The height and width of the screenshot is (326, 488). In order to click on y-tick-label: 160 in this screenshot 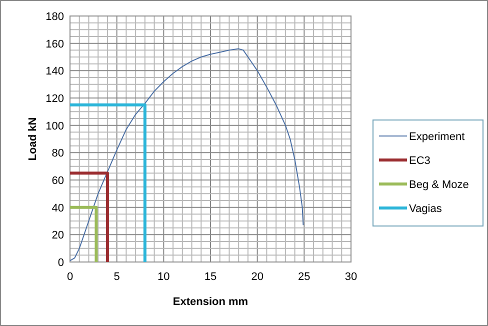, I will do `click(55, 44)`.